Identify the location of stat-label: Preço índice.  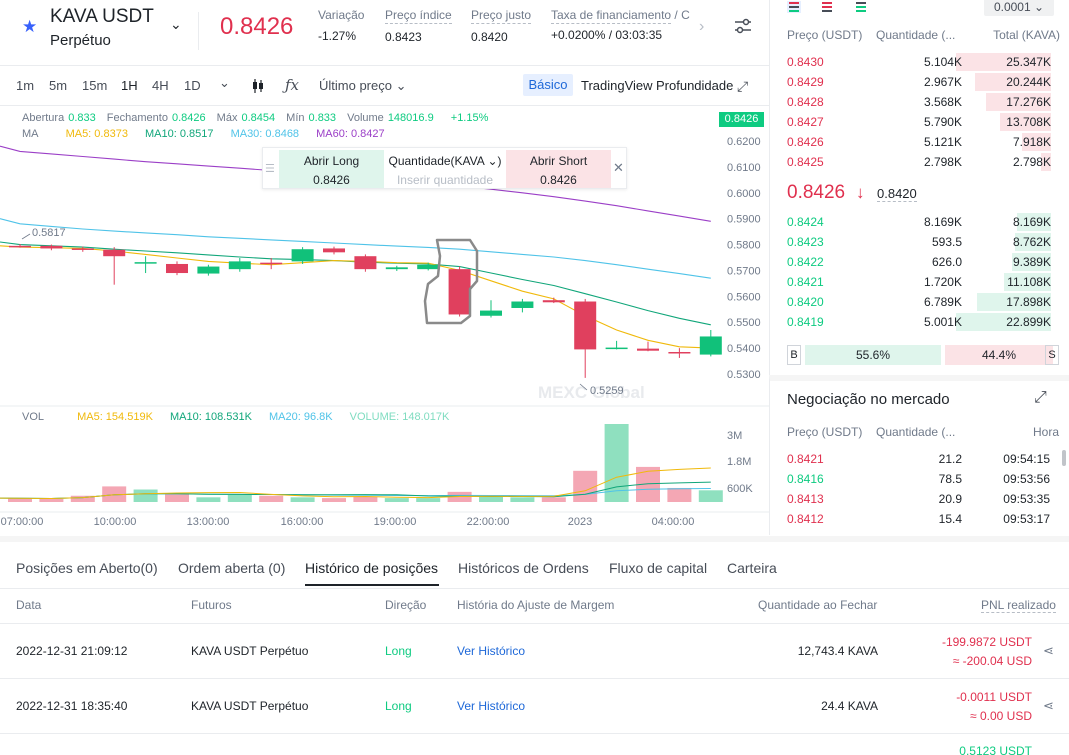
(418, 16).